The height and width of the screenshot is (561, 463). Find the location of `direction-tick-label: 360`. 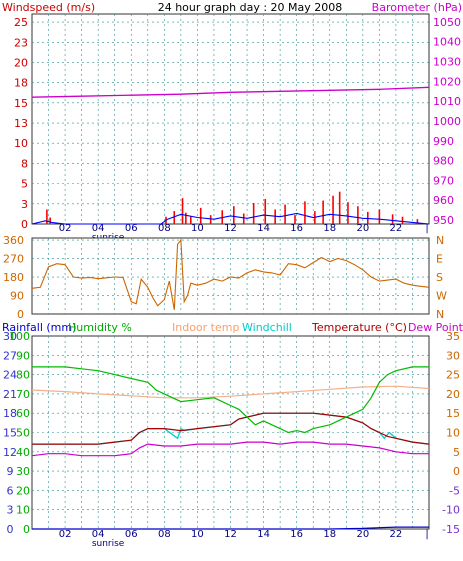

direction-tick-label: 360 is located at coordinates (13, 240).